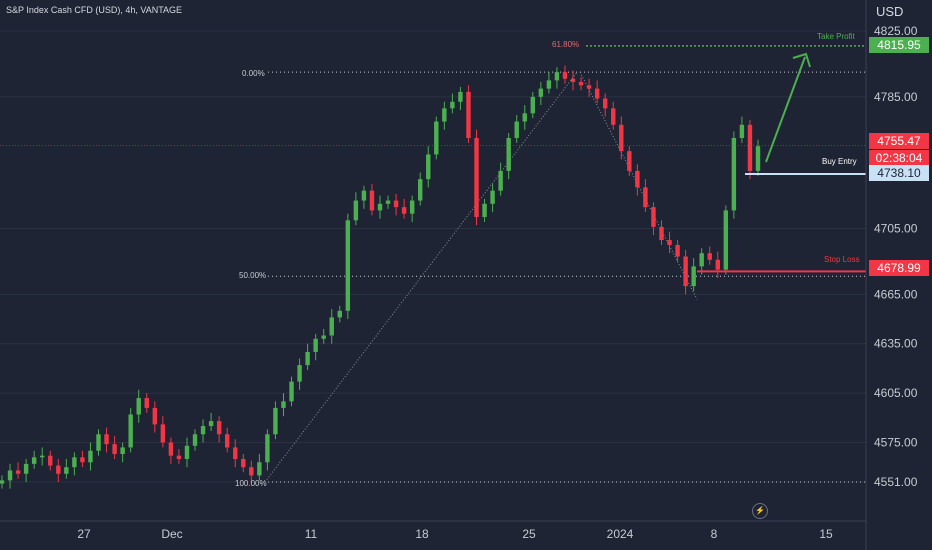 The image size is (932, 550). I want to click on time-tick-label: 8, so click(714, 534).